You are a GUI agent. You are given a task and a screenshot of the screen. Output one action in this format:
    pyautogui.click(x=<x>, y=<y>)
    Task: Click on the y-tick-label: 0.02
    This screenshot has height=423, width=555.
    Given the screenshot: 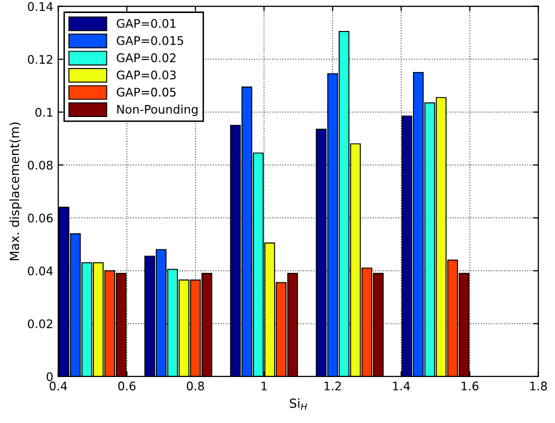 What is the action you would take?
    pyautogui.click(x=40, y=323)
    